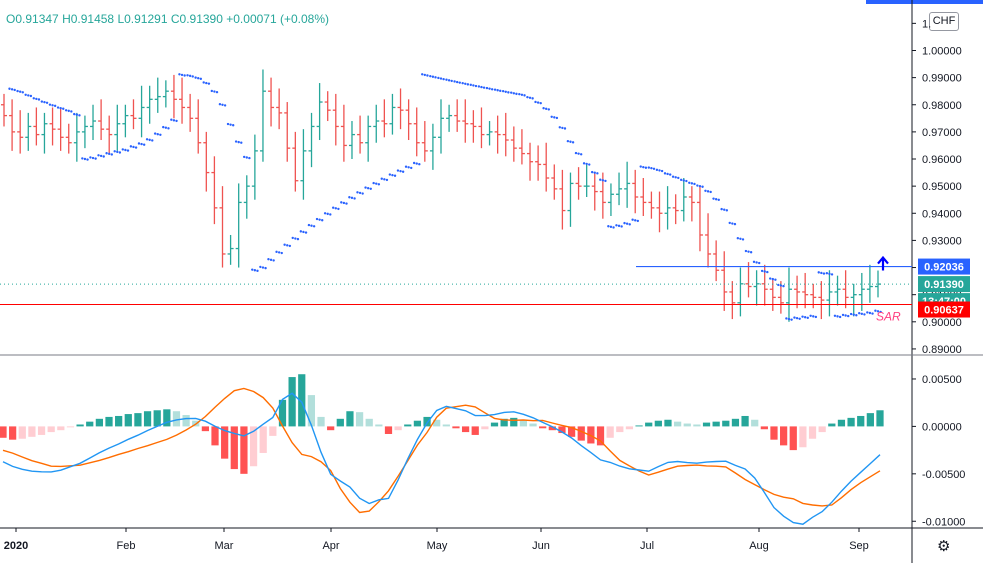 The width and height of the screenshot is (983, 563). I want to click on time-tick-label: Jul, so click(647, 546).